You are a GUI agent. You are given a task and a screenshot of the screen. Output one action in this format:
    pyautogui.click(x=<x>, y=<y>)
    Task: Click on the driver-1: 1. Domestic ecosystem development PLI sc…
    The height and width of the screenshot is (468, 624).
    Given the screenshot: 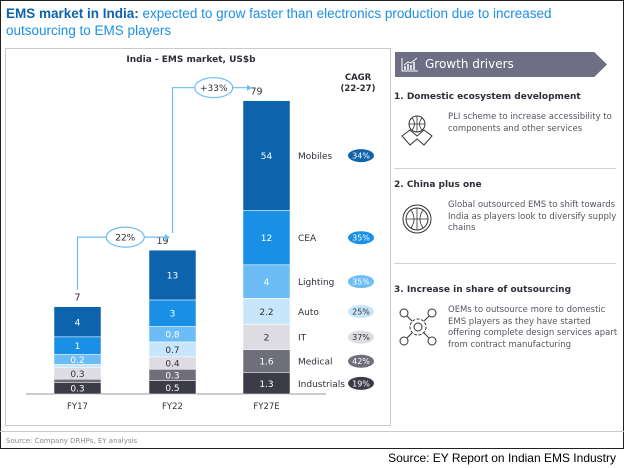 What is the action you would take?
    pyautogui.click(x=504, y=119)
    